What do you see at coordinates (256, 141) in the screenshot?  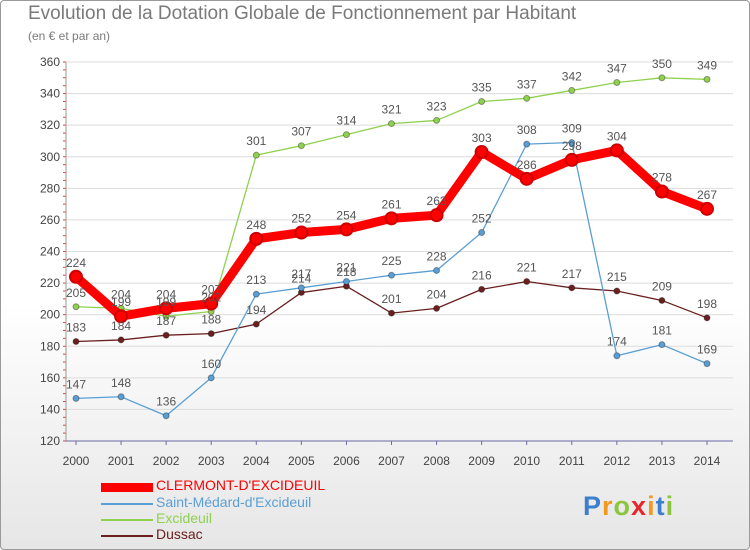 I see `data-label: 301` at bounding box center [256, 141].